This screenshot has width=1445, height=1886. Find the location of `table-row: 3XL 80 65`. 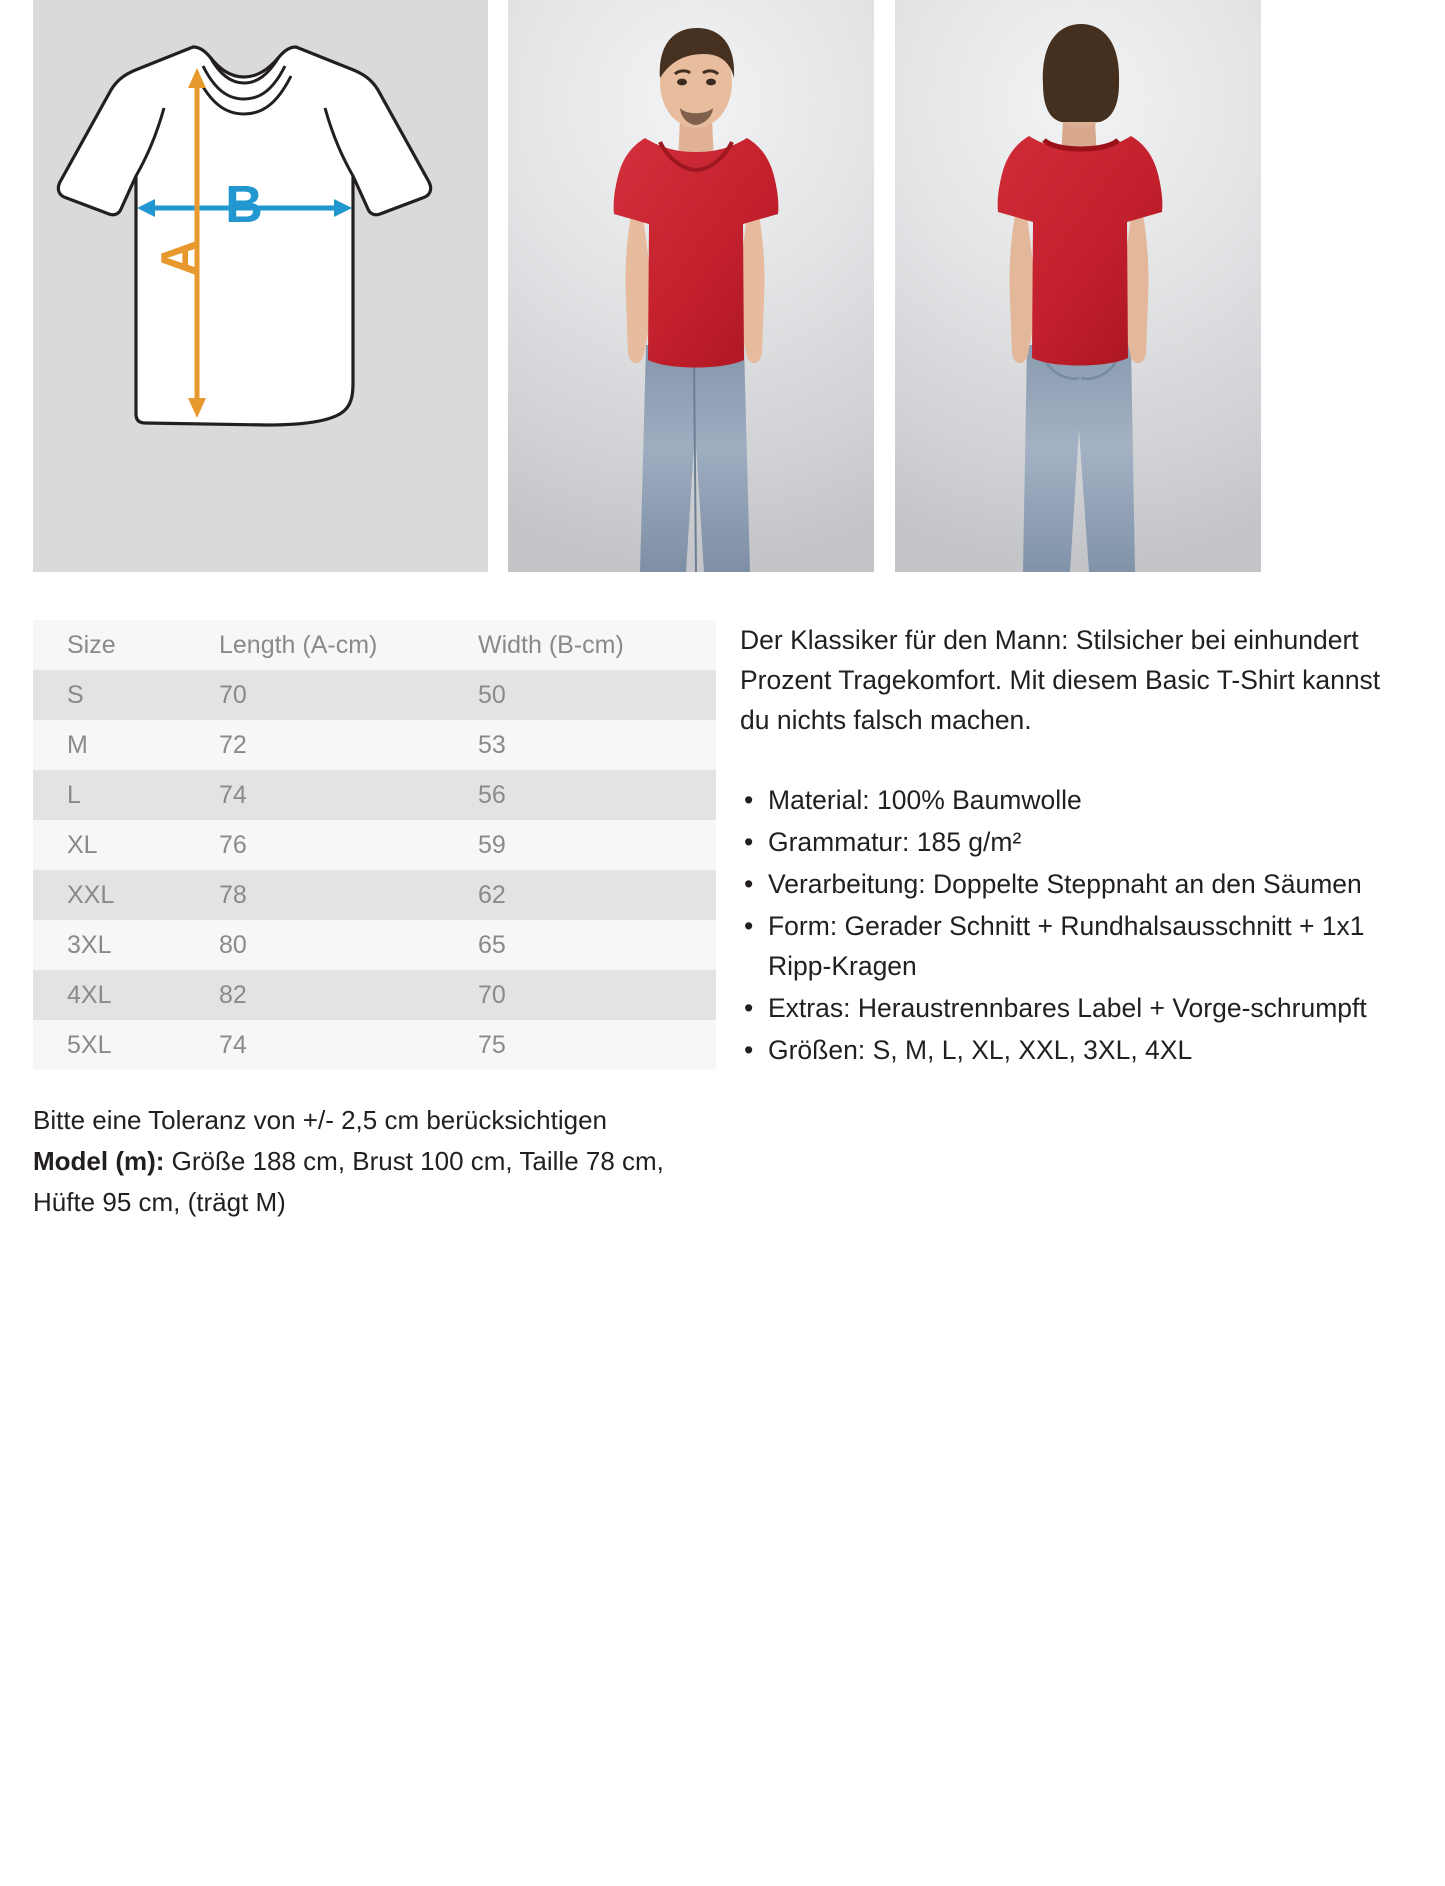

table-row: 3XL 80 65 is located at coordinates (374, 945).